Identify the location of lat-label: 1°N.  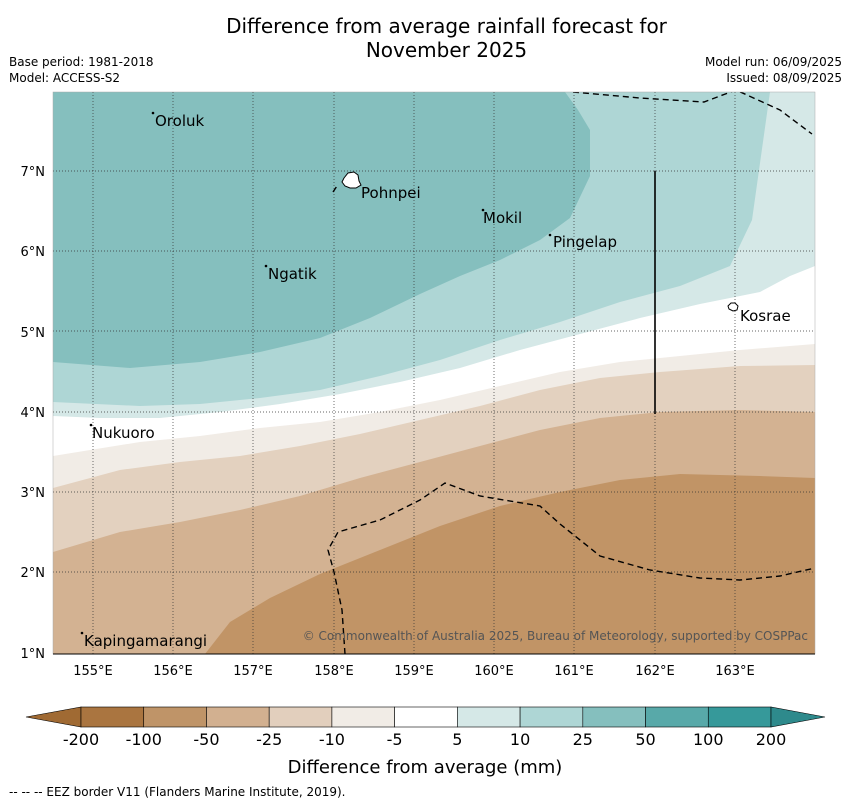
(33, 654).